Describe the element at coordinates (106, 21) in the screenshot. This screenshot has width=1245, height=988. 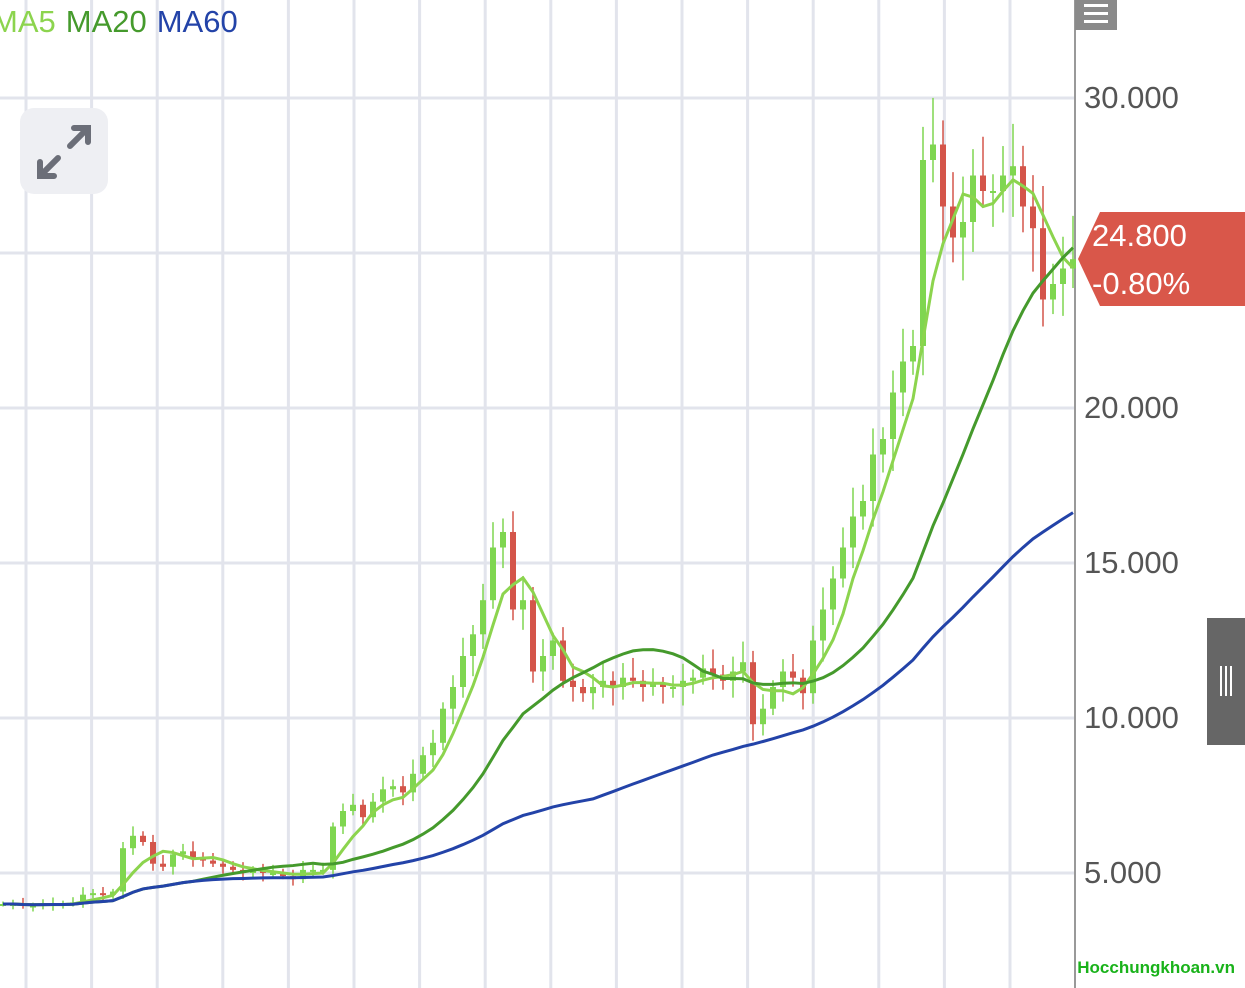
I see `legend-ma20: MA20` at that location.